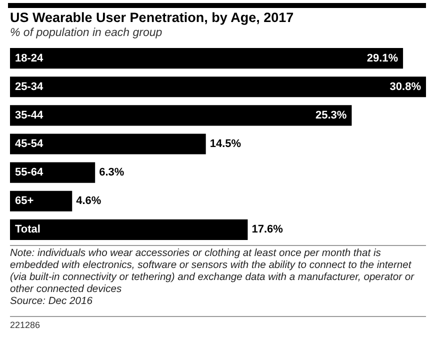 The height and width of the screenshot is (342, 433). I want to click on y-tick-label: 45-54, so click(29, 144).